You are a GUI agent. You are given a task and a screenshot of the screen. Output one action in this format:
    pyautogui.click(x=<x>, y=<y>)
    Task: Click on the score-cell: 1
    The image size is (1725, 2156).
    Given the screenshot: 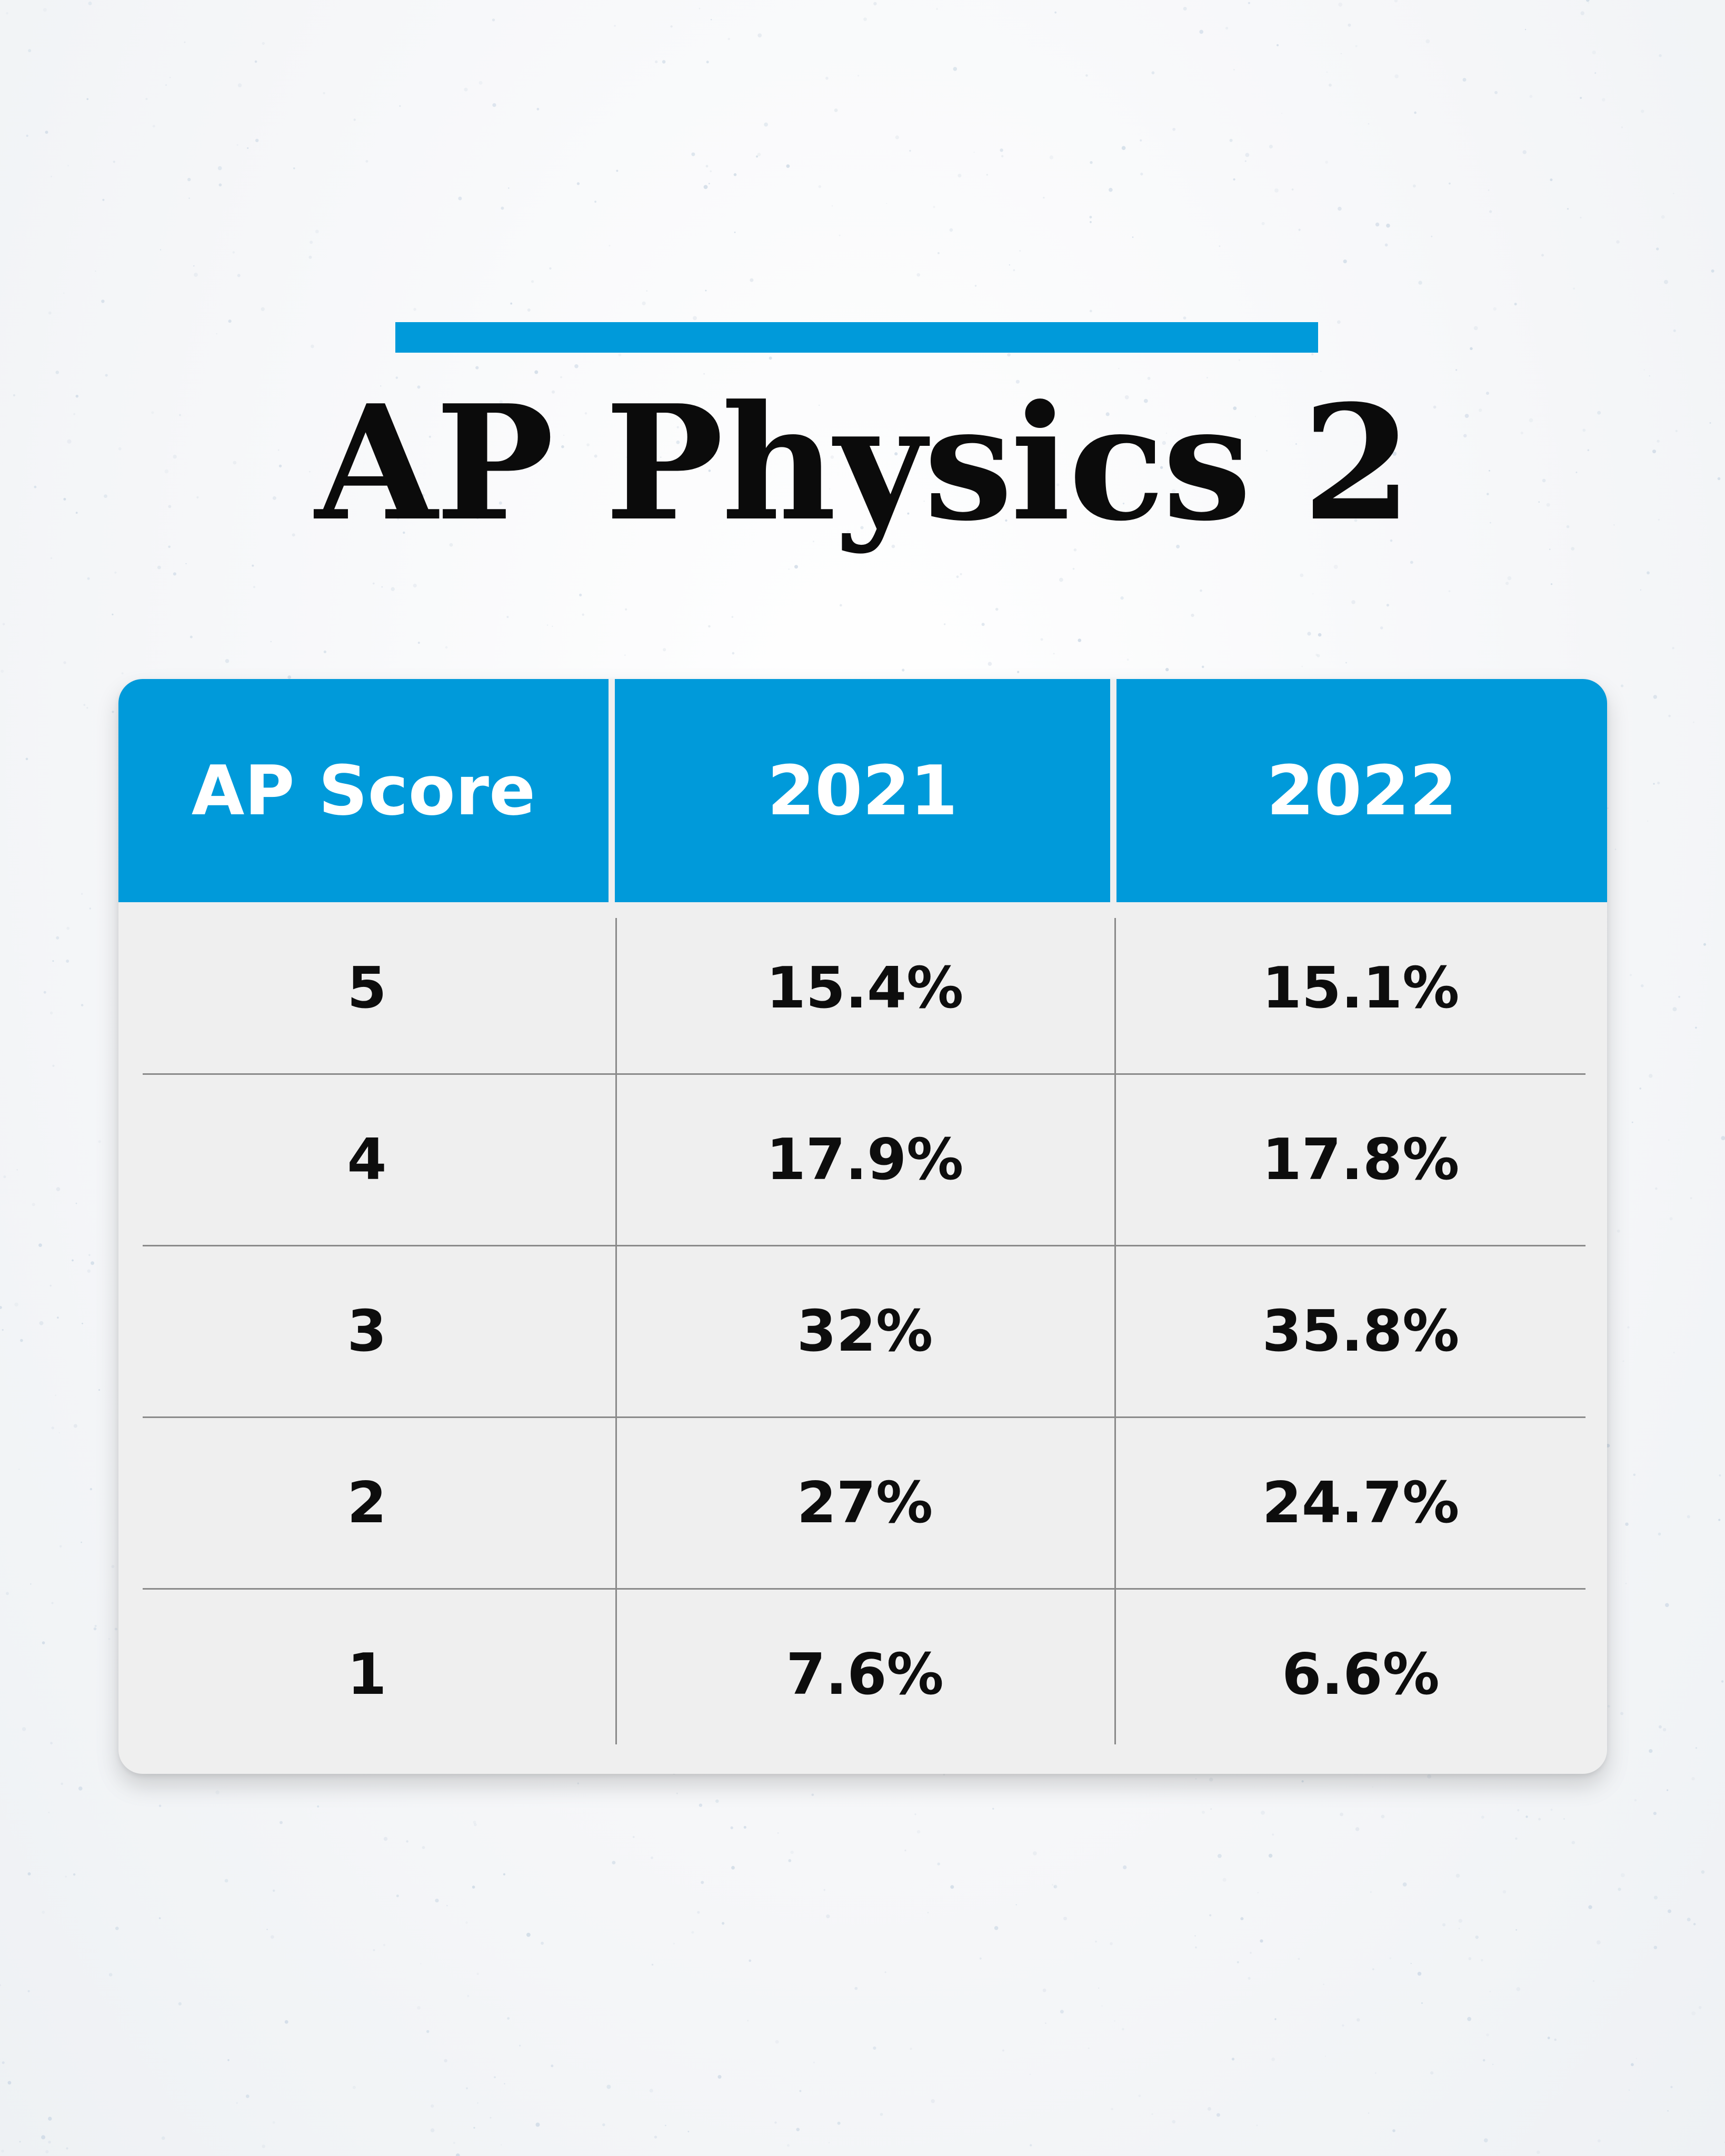 What is the action you would take?
    pyautogui.click(x=367, y=1675)
    